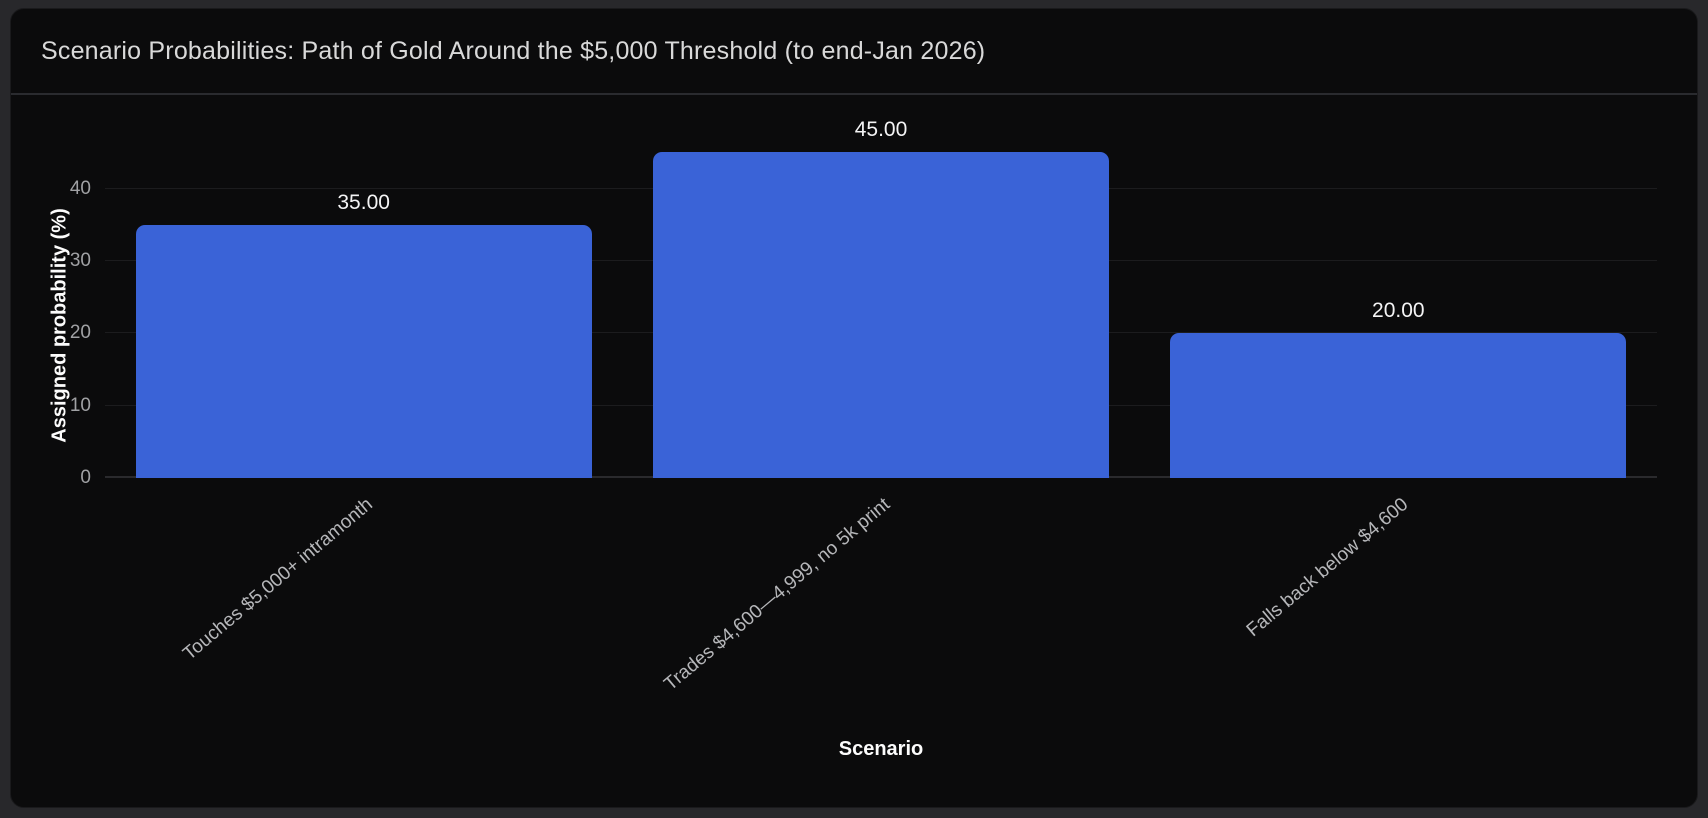  What do you see at coordinates (881, 130) in the screenshot?
I see `bar-value-label-1: 45.00` at bounding box center [881, 130].